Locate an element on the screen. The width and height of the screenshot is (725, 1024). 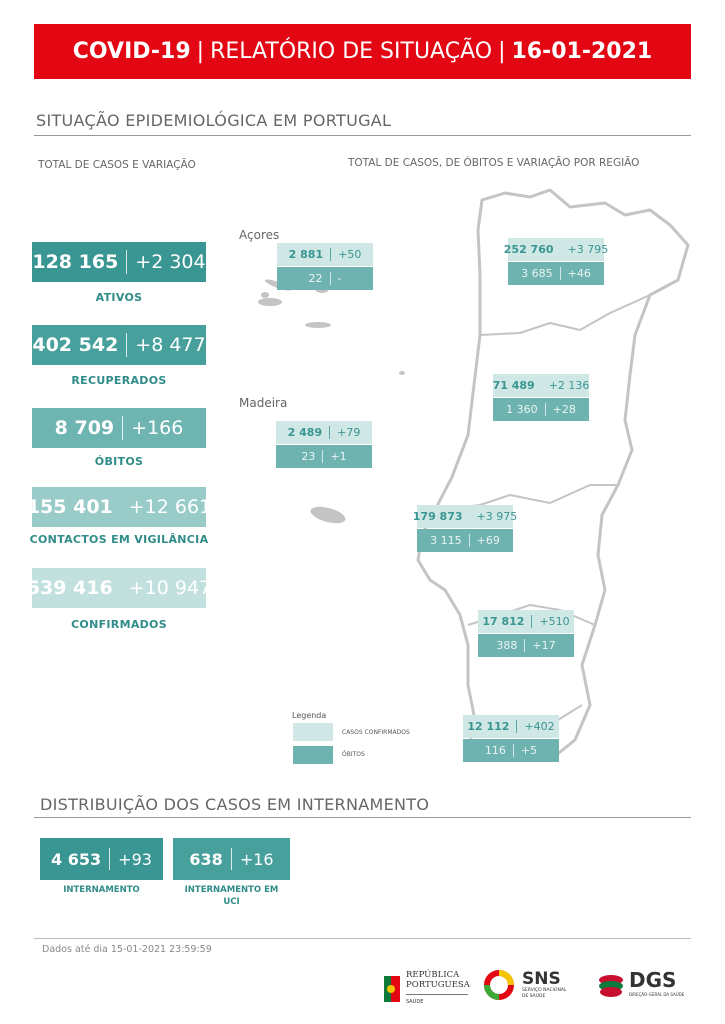
logo-text: DGS is located at coordinates (653, 980).